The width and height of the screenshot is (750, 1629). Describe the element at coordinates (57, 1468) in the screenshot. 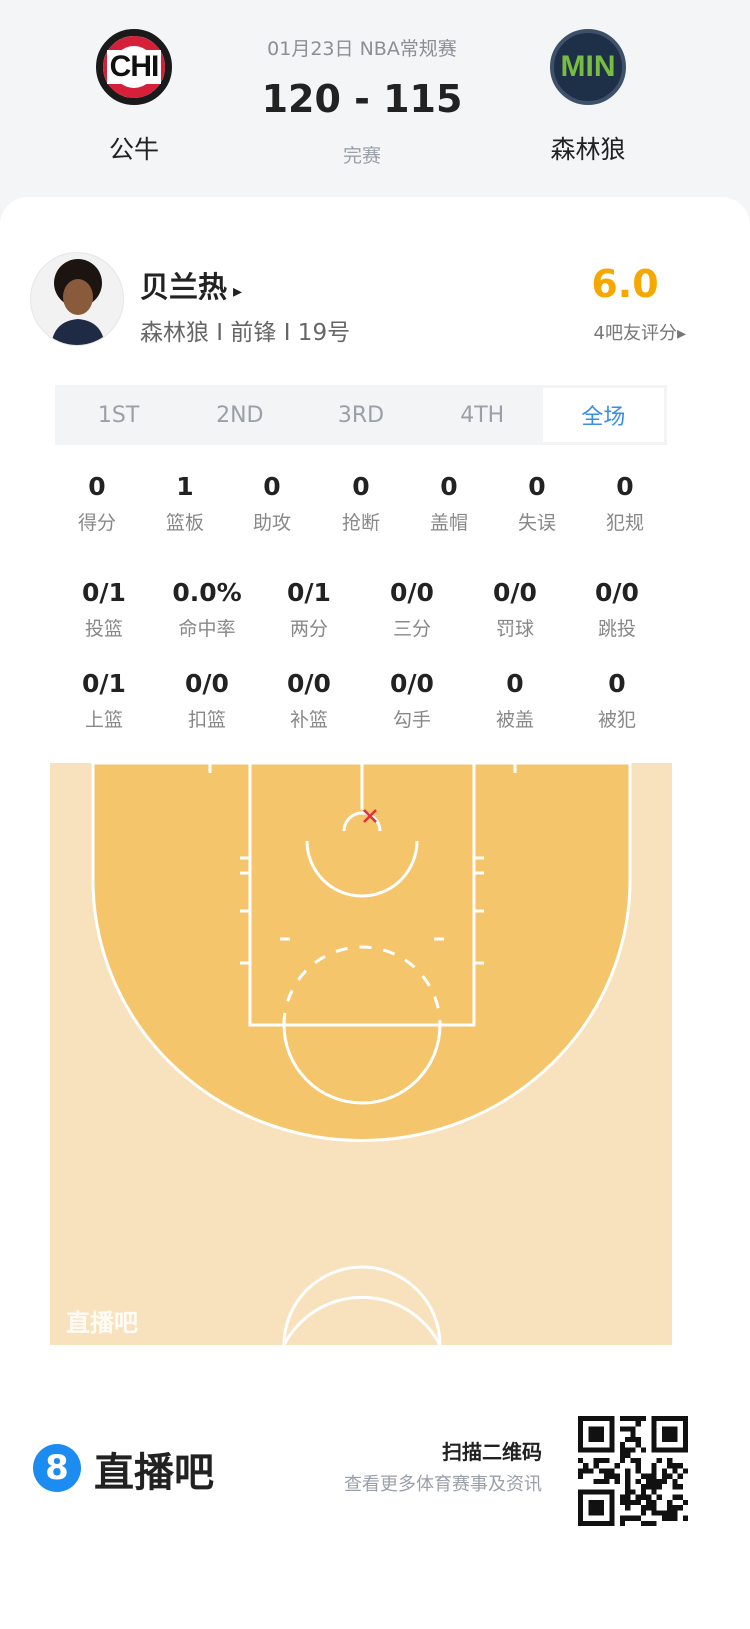

I see `zhibo8-logo-icon: 8` at that location.